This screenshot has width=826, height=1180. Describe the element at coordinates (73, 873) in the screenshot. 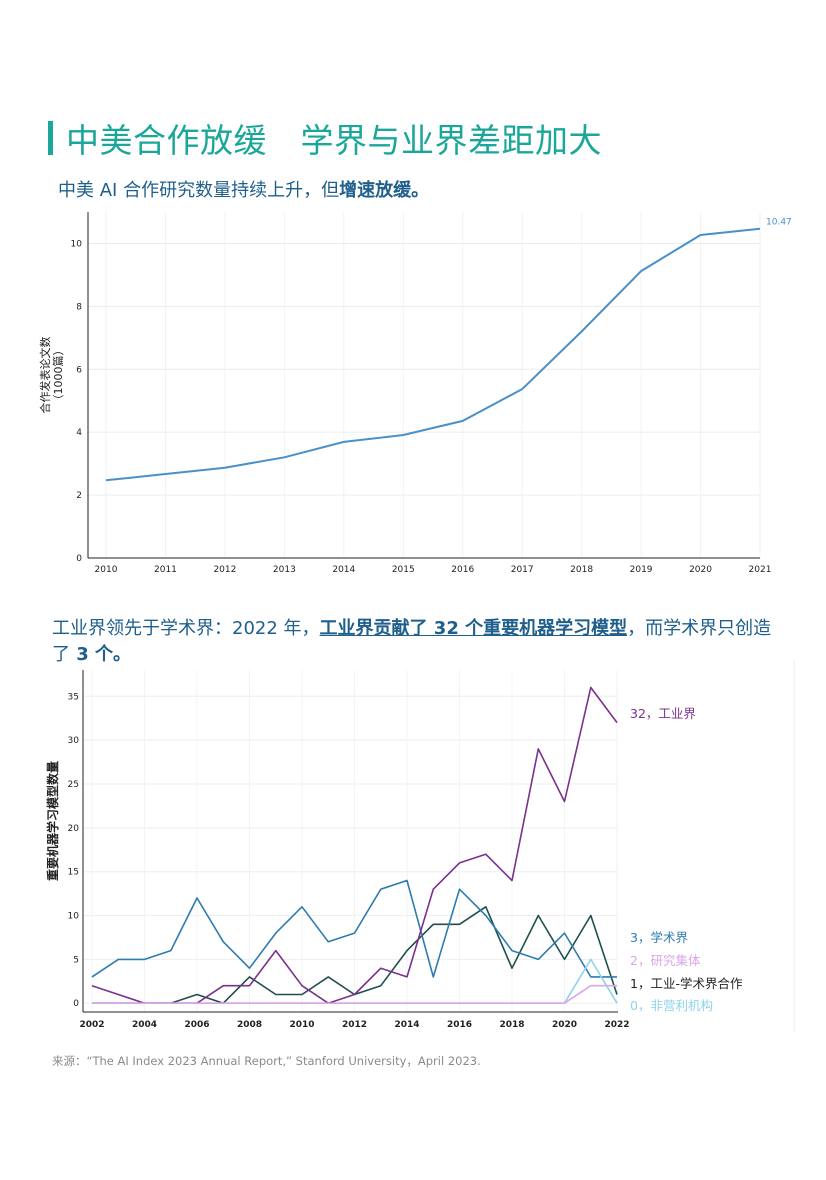

I see `y-tick-label: 15` at that location.